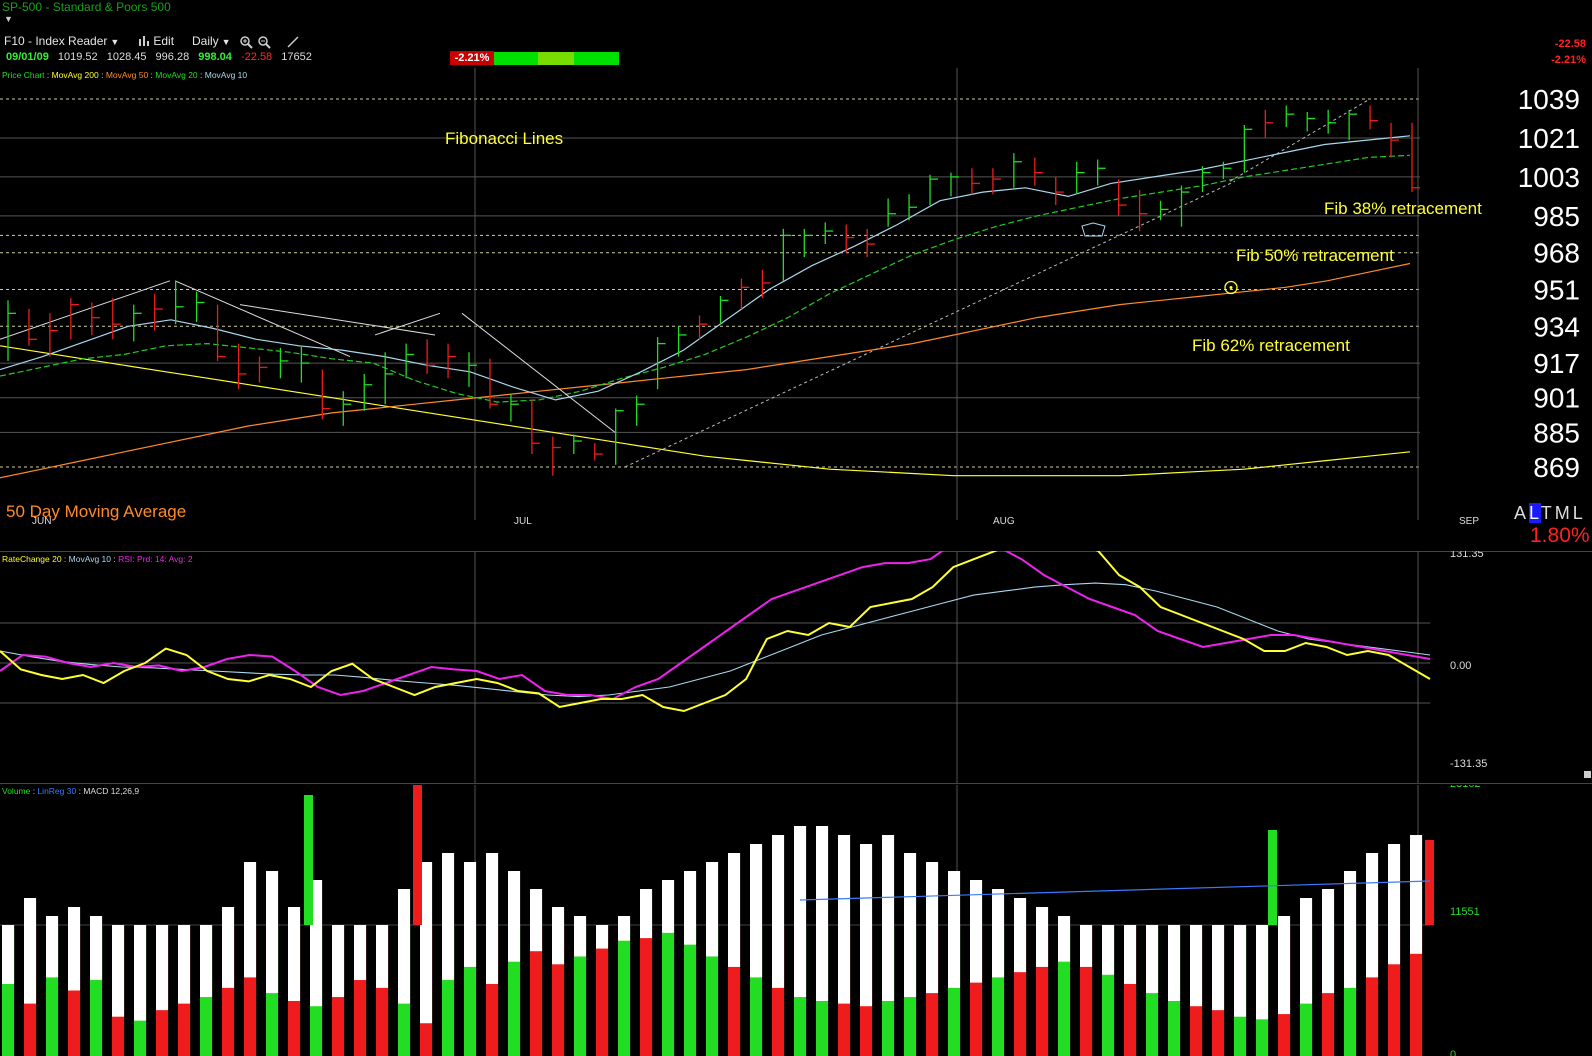  What do you see at coordinates (126, 57) in the screenshot?
I see `quote-high: 1028.45` at bounding box center [126, 57].